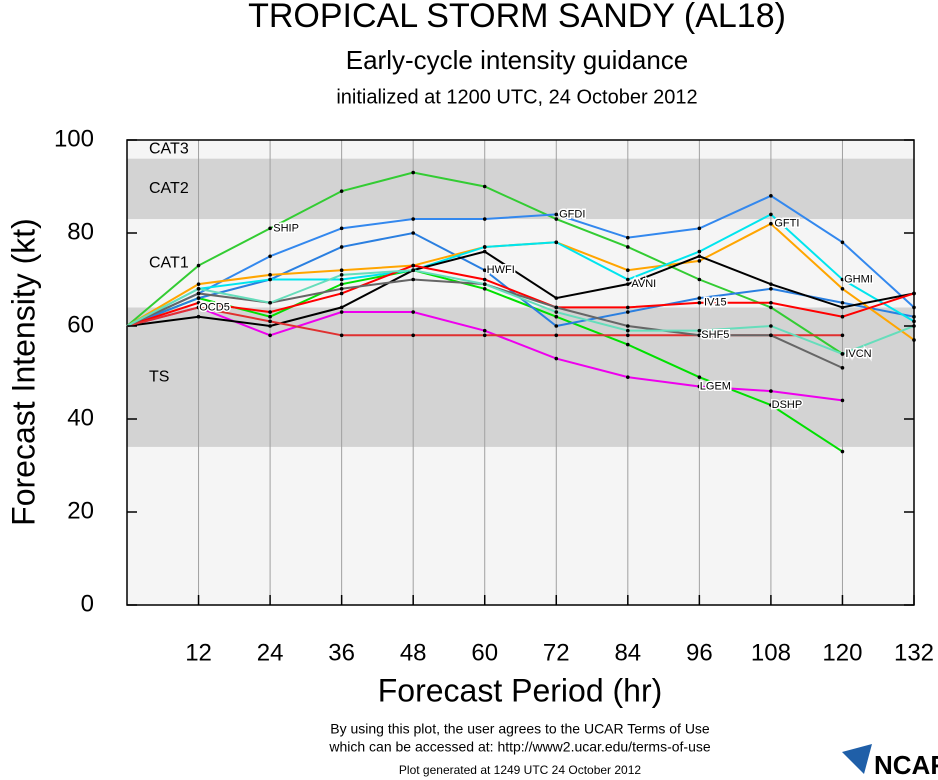  Describe the element at coordinates (198, 652) in the screenshot. I see `x-tick-label: 12` at that location.